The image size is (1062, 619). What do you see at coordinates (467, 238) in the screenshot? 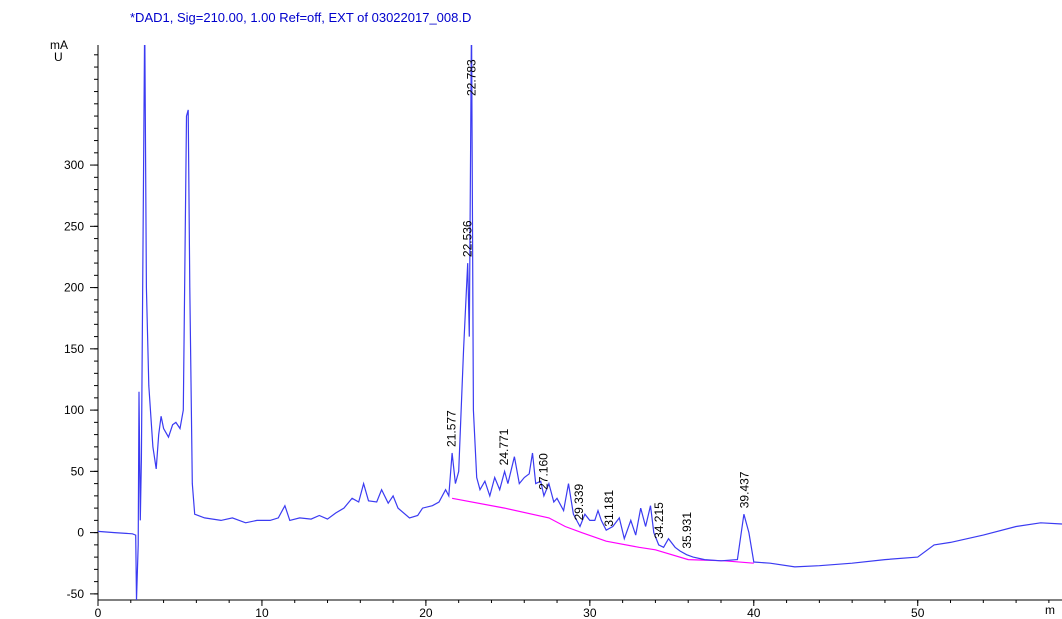
I see `peak-label: 22.536` at bounding box center [467, 238].